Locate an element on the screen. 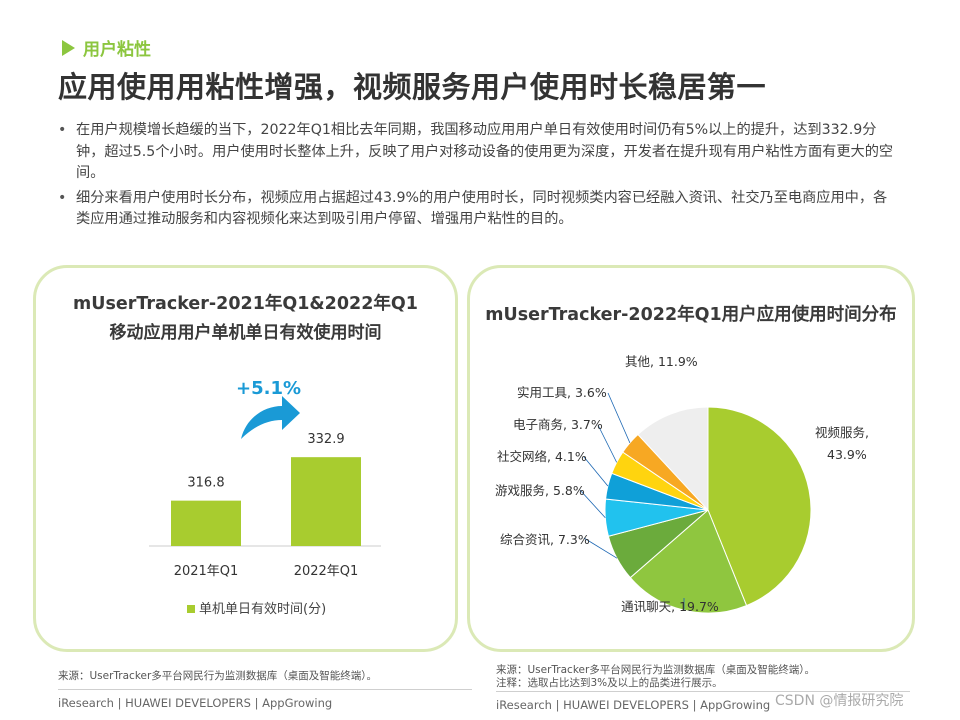 Image resolution: width=960 pixels, height=720 pixels. growth-arrow-icon is located at coordinates (270, 417).